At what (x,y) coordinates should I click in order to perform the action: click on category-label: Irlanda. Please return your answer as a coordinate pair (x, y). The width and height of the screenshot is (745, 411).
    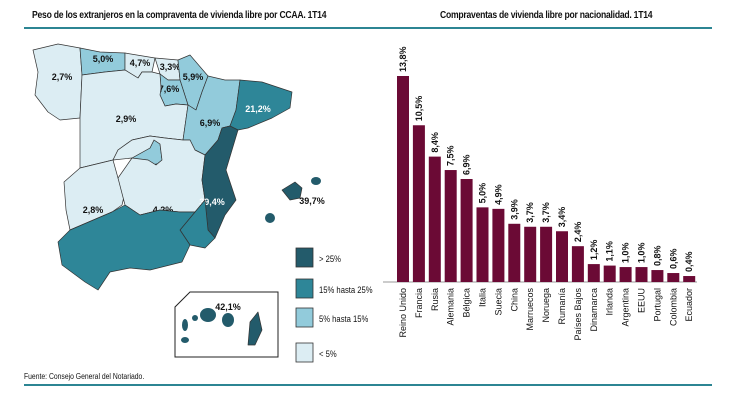
    Looking at the image, I should click on (610, 302).